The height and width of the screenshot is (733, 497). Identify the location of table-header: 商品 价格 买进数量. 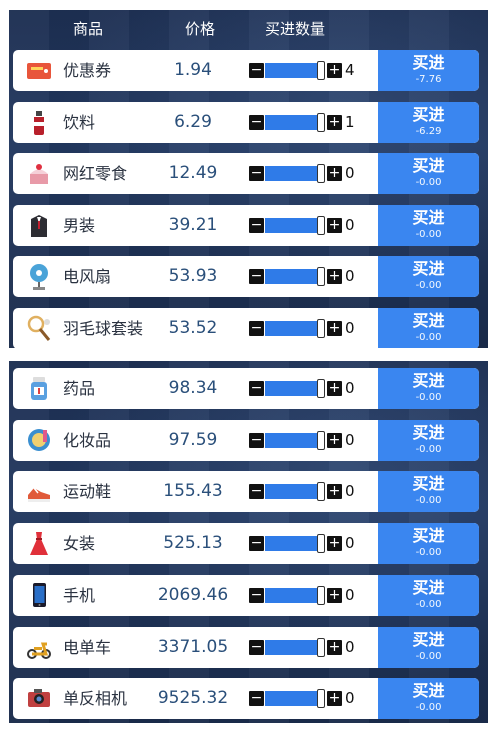
(248, 31).